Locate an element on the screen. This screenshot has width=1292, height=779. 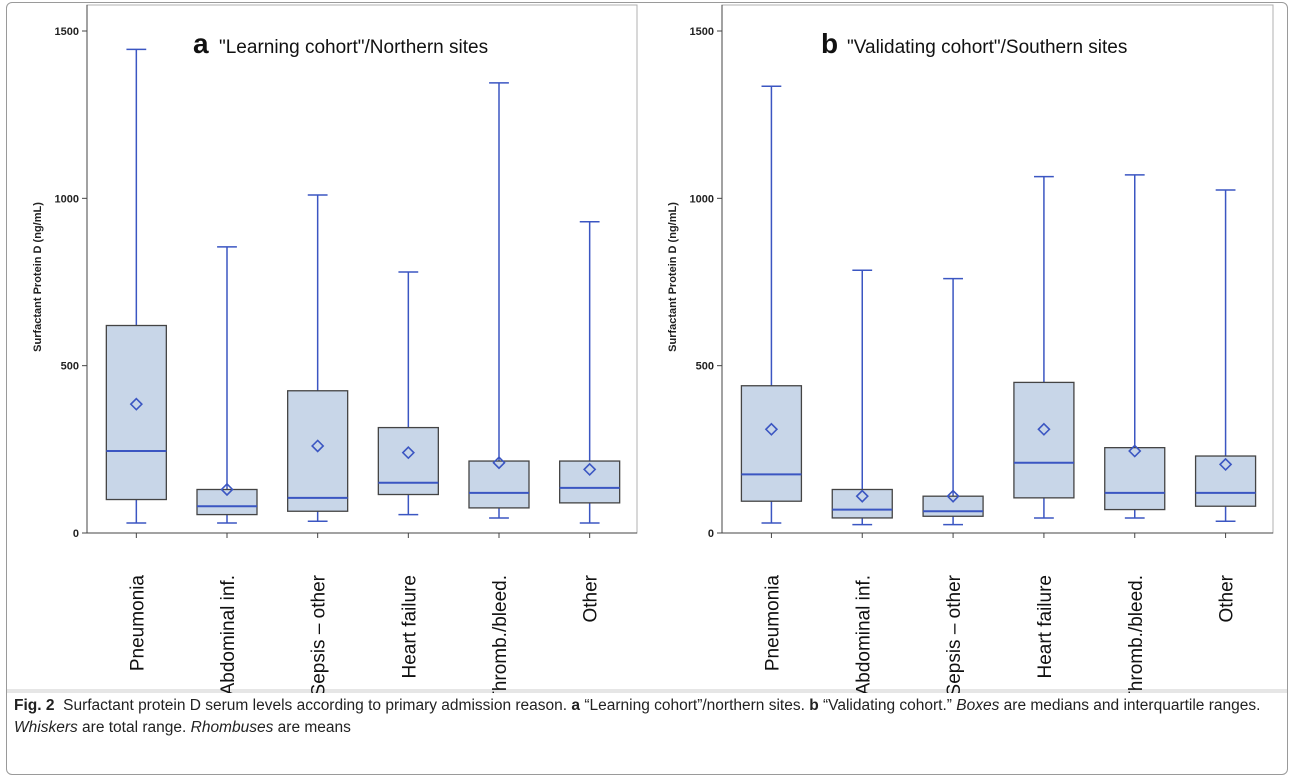
caption-rhombuses-word: Rhombuses is located at coordinates (232, 727).